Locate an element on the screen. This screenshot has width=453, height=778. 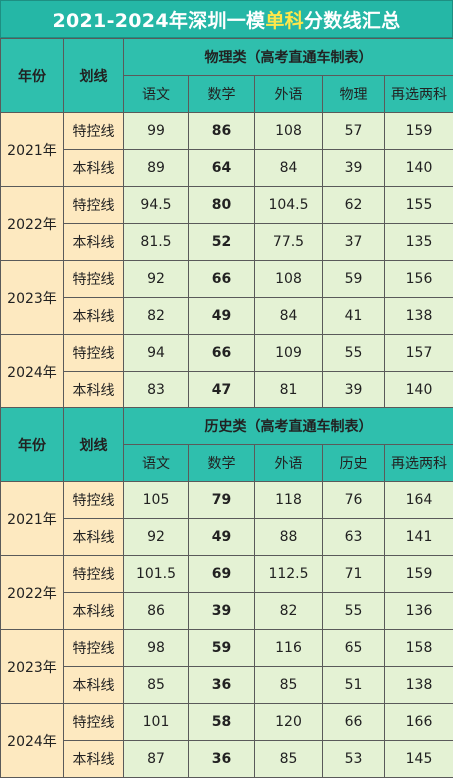
score-cell: 53 is located at coordinates (353, 759).